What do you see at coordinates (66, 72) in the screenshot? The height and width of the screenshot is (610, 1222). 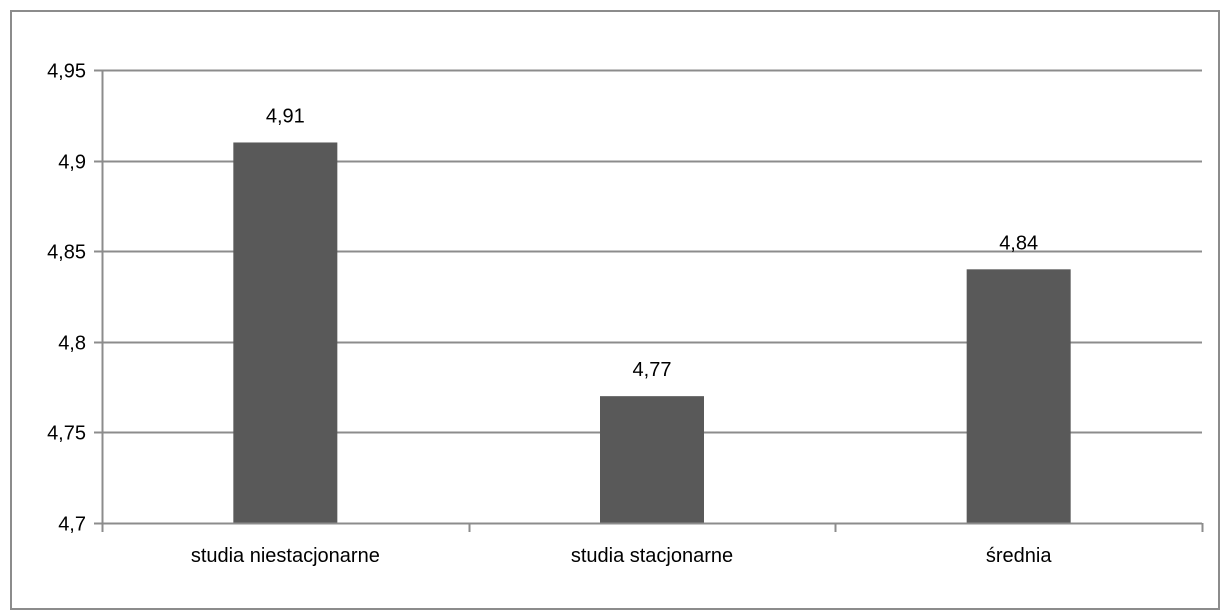 I see `y-tick-label: 4,95` at bounding box center [66, 72].